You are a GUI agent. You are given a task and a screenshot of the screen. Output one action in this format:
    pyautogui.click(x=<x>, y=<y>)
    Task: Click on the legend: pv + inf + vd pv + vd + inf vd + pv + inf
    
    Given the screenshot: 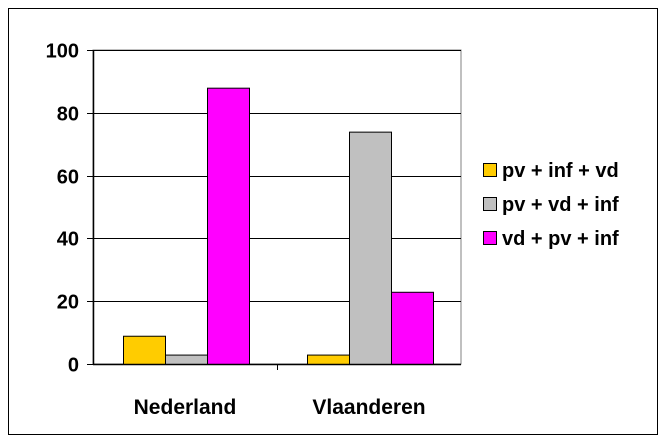 What is the action you would take?
    pyautogui.click(x=551, y=205)
    